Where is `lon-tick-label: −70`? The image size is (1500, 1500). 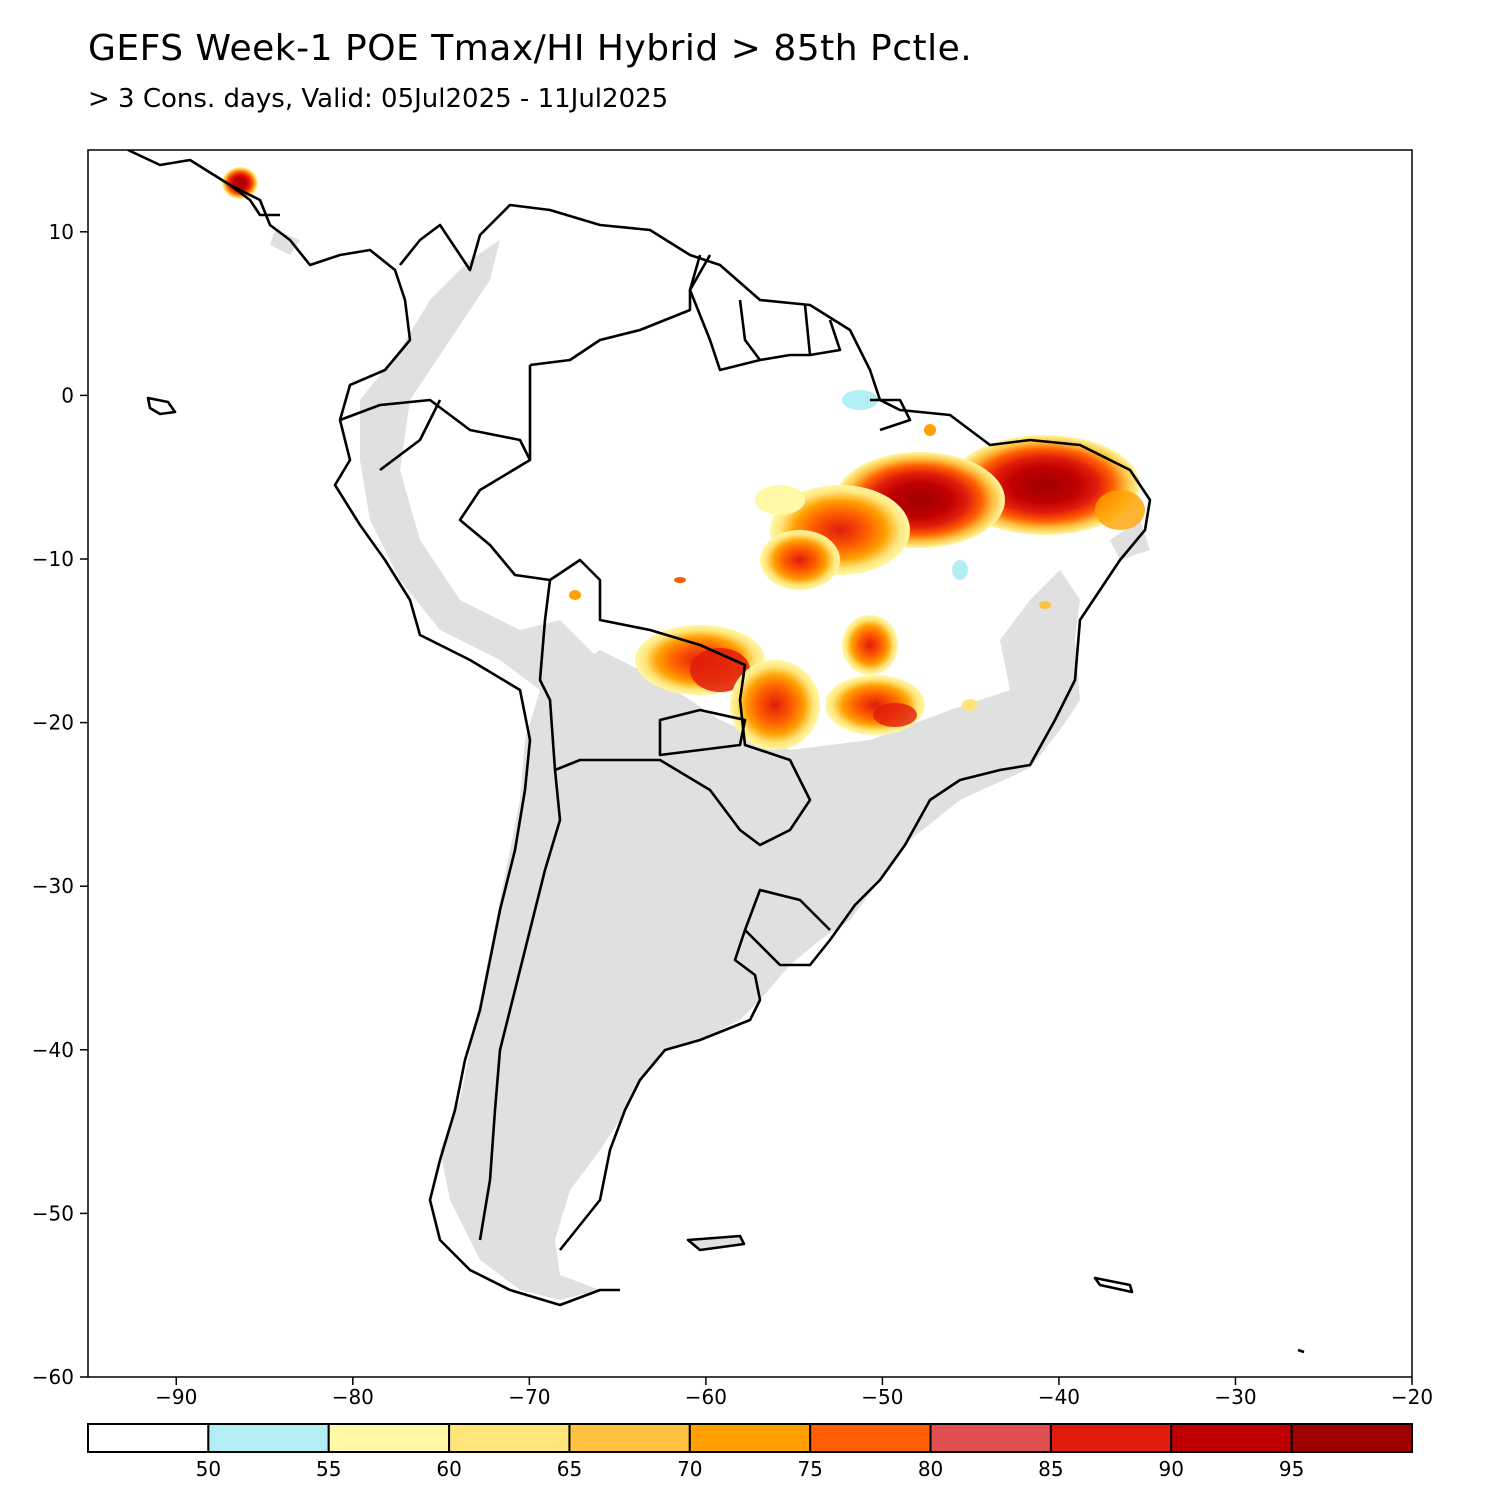
lon-tick-label: −70 is located at coordinates (529, 1397).